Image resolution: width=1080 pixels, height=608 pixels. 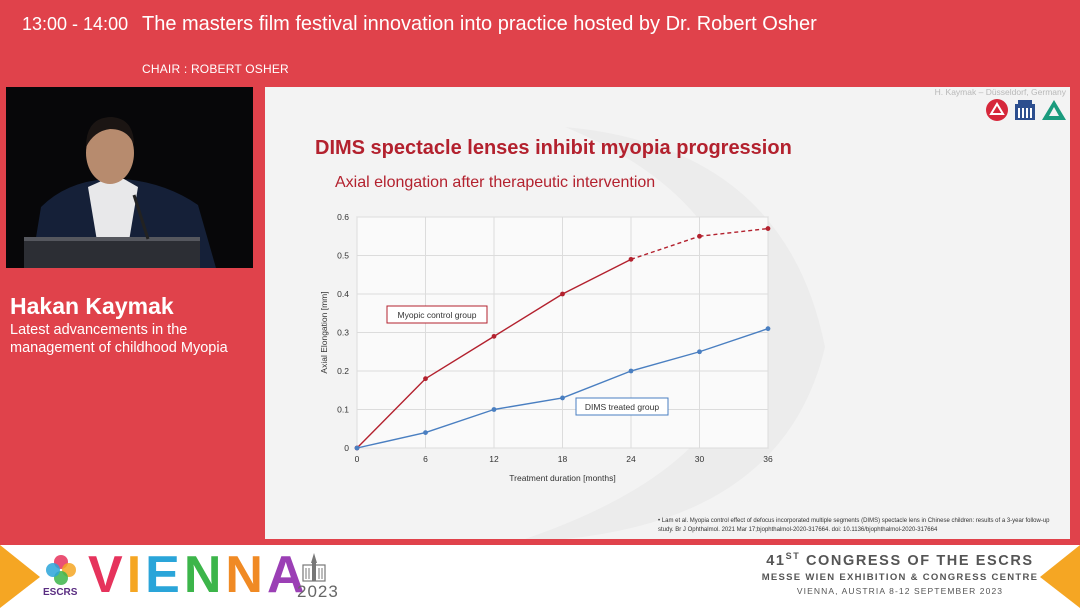 What do you see at coordinates (343, 371) in the screenshot?
I see `y-tick-label: 0.2` at bounding box center [343, 371].